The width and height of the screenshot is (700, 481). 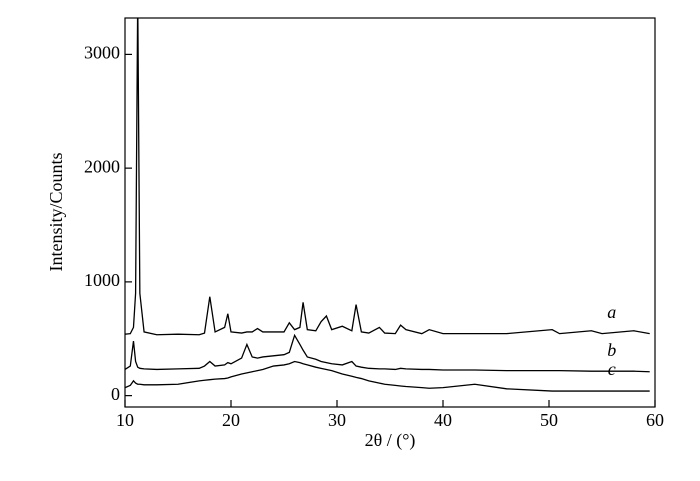 What do you see at coordinates (612, 369) in the screenshot?
I see `series-label: c` at bounding box center [612, 369].